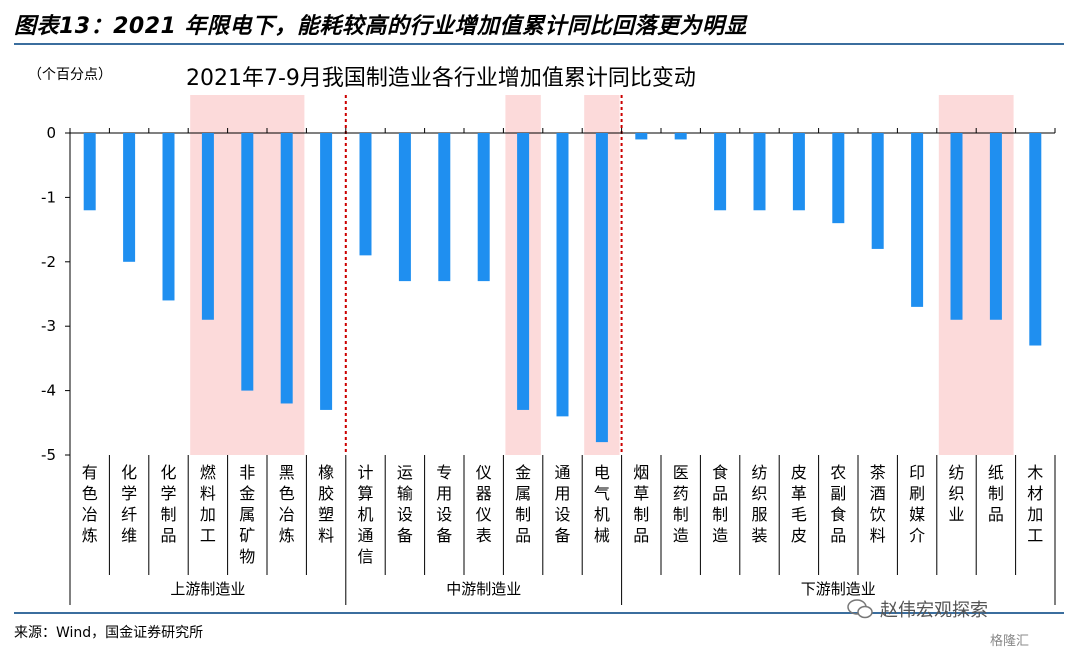 This screenshot has width=1080, height=658. Describe the element at coordinates (247, 472) in the screenshot. I see `category-label: 非` at that location.